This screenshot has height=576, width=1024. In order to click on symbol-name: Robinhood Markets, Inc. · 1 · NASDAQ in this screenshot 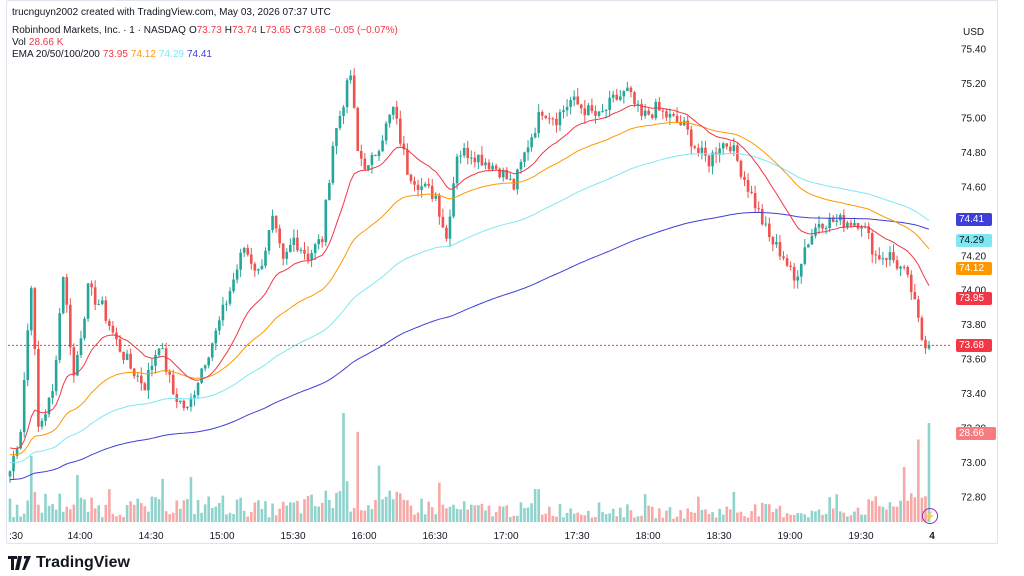, I will do `click(99, 30)`.